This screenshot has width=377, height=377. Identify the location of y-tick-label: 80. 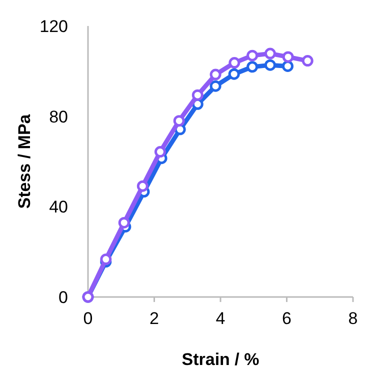
(58, 116).